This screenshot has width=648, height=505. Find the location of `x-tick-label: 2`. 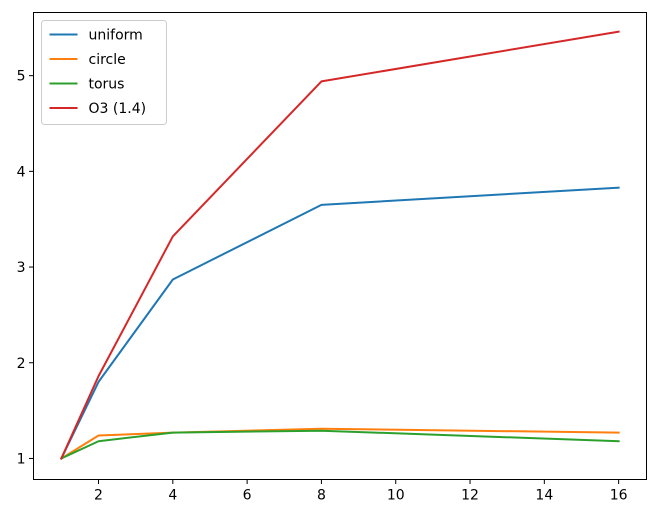

x-tick-label: 2 is located at coordinates (98, 496).